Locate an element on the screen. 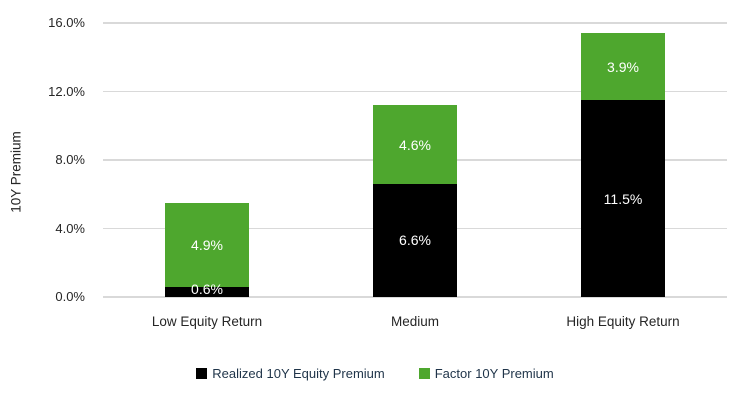 Image resolution: width=750 pixels, height=406 pixels. y-axis-tick-label: 4.0% is located at coordinates (70, 228).